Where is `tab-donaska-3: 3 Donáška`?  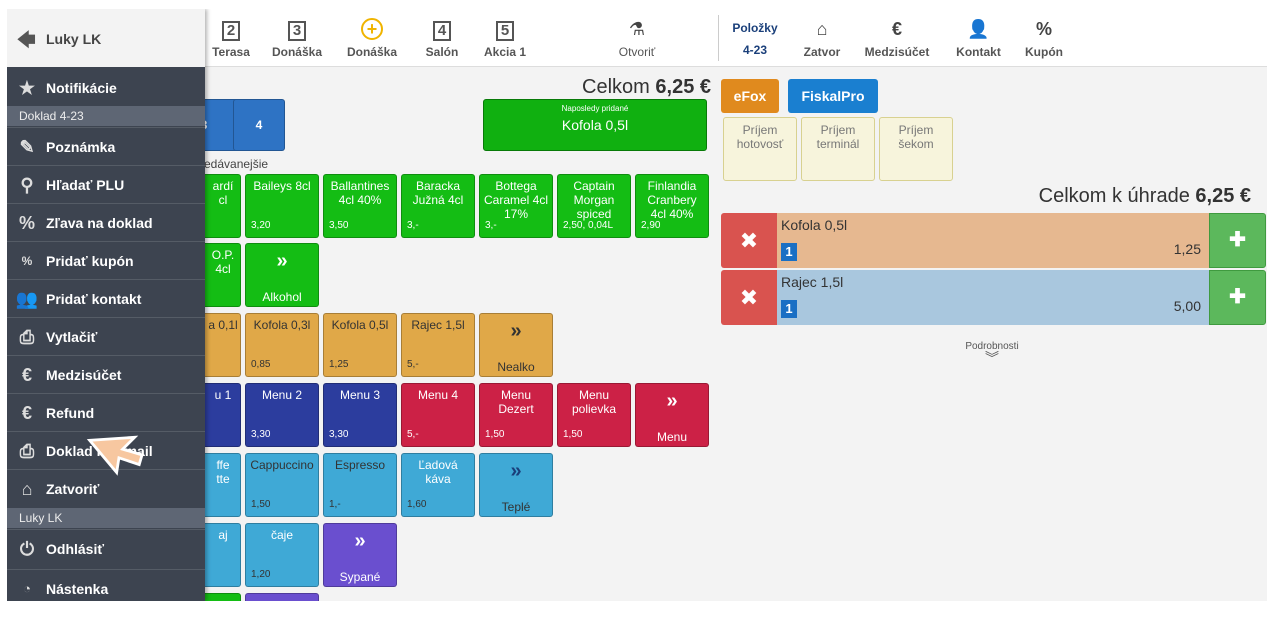
tab-donaska-3: 3 Donáška is located at coordinates (297, 40).